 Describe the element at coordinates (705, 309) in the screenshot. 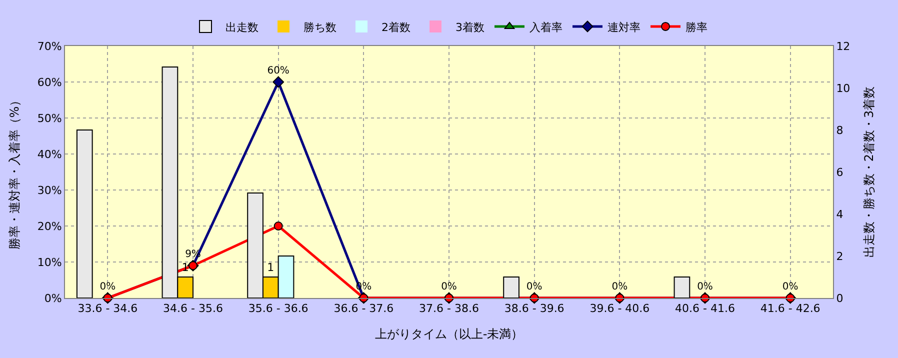

I see `x-tick-label: 40.6 - 41.6` at that location.